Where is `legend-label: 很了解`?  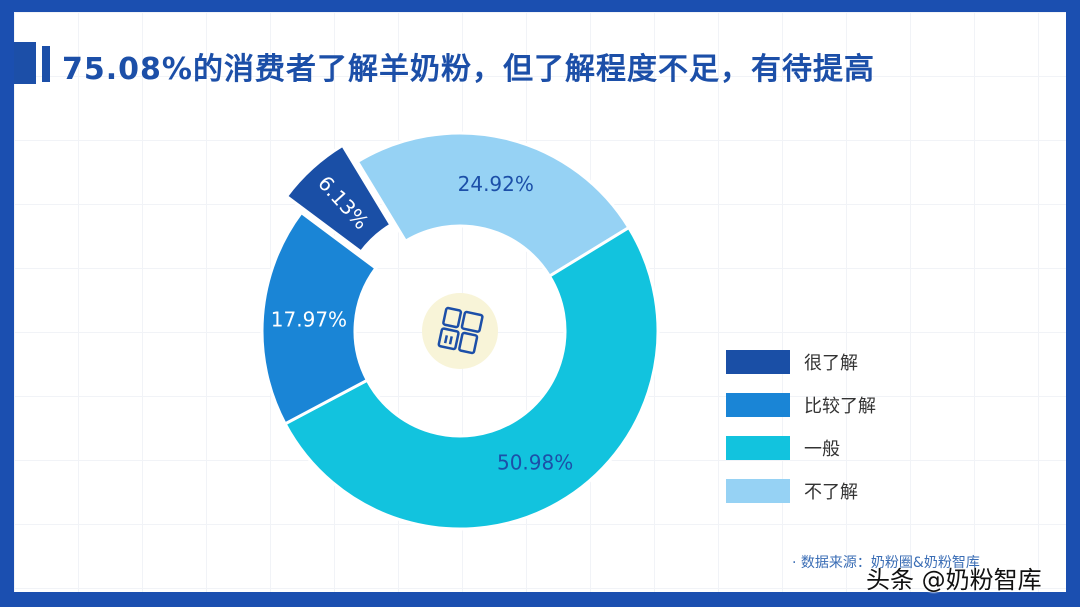 legend-label: 很了解 is located at coordinates (831, 363).